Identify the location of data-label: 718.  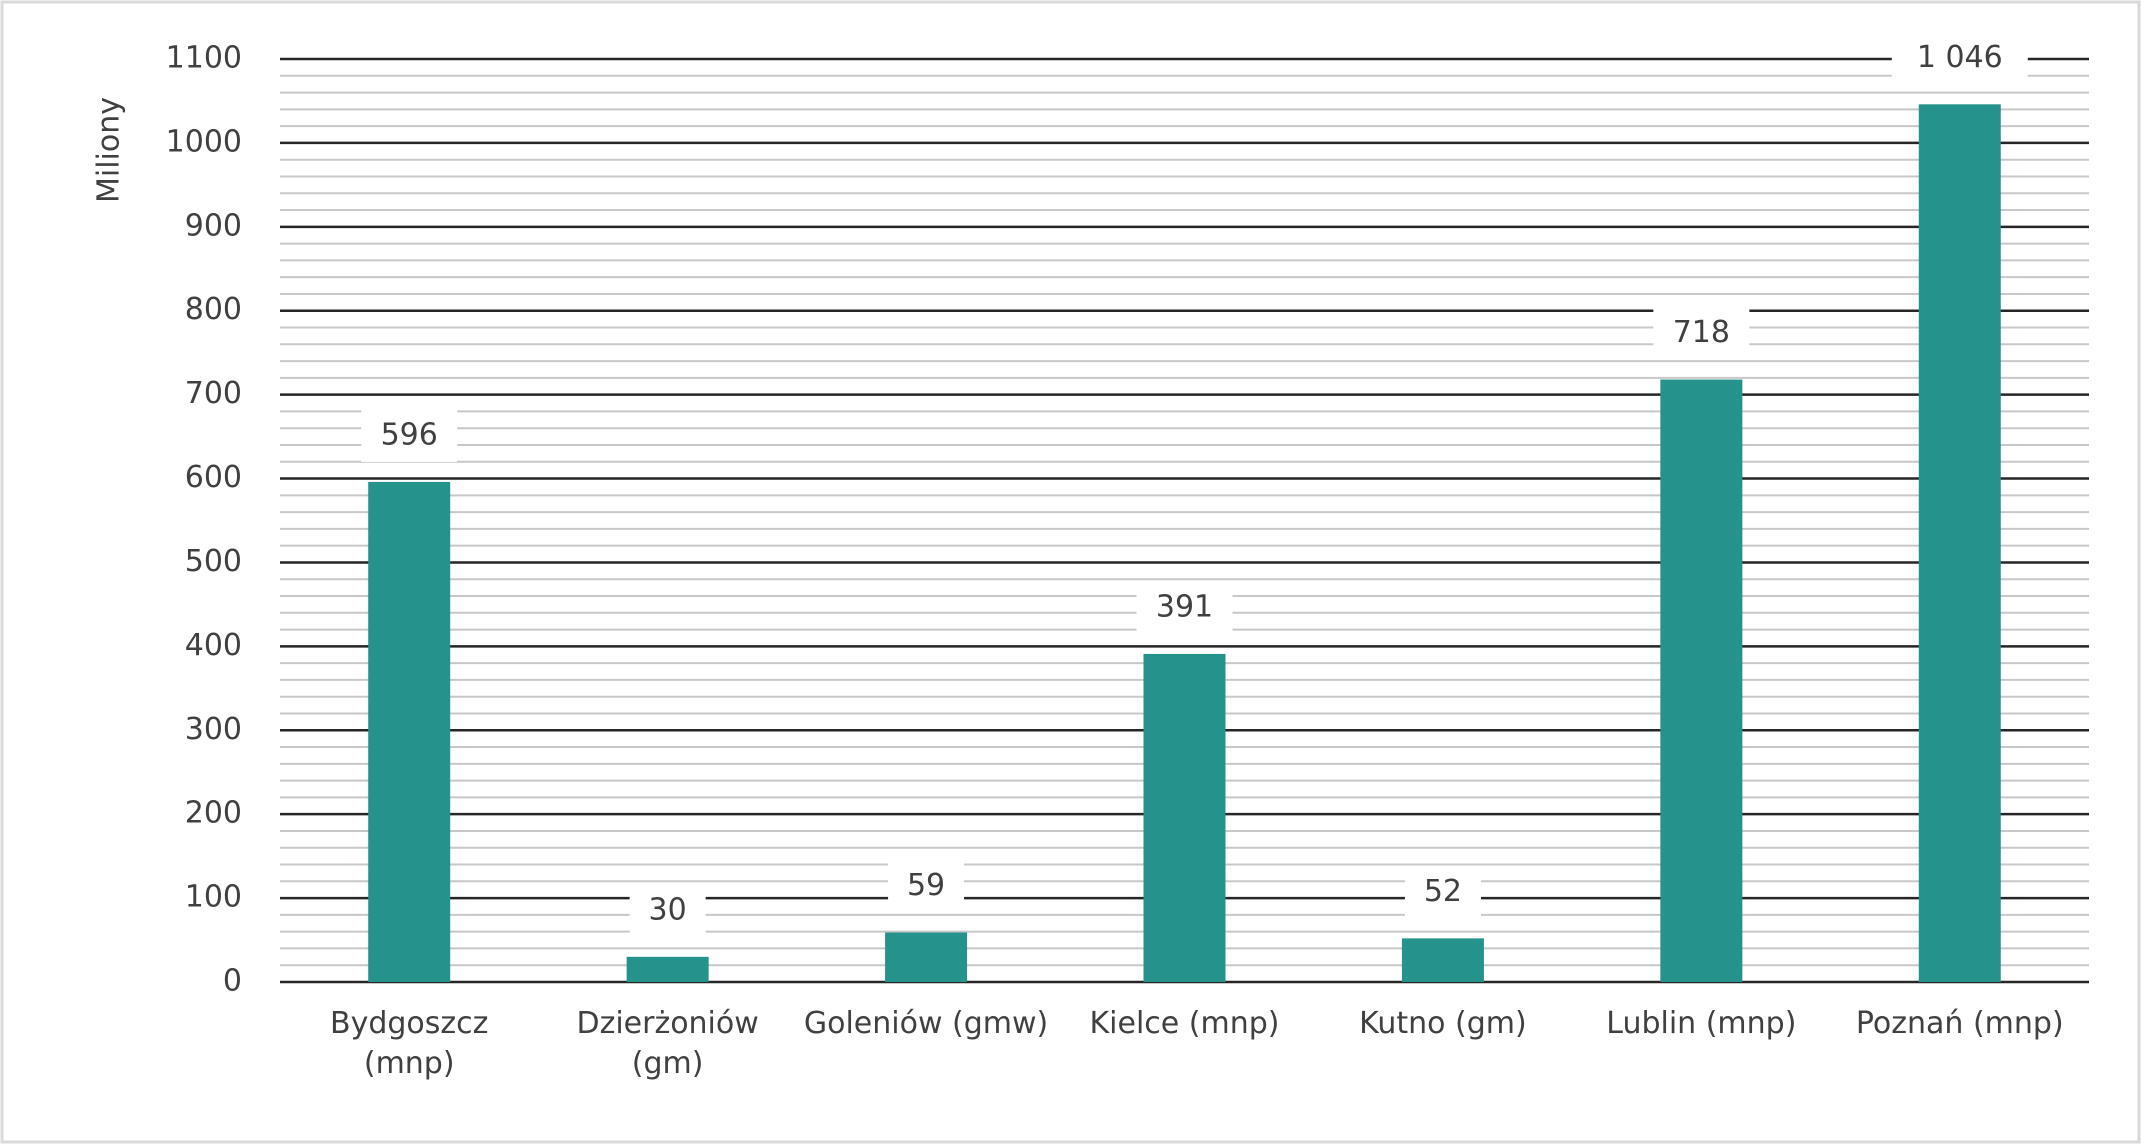
(1701, 332).